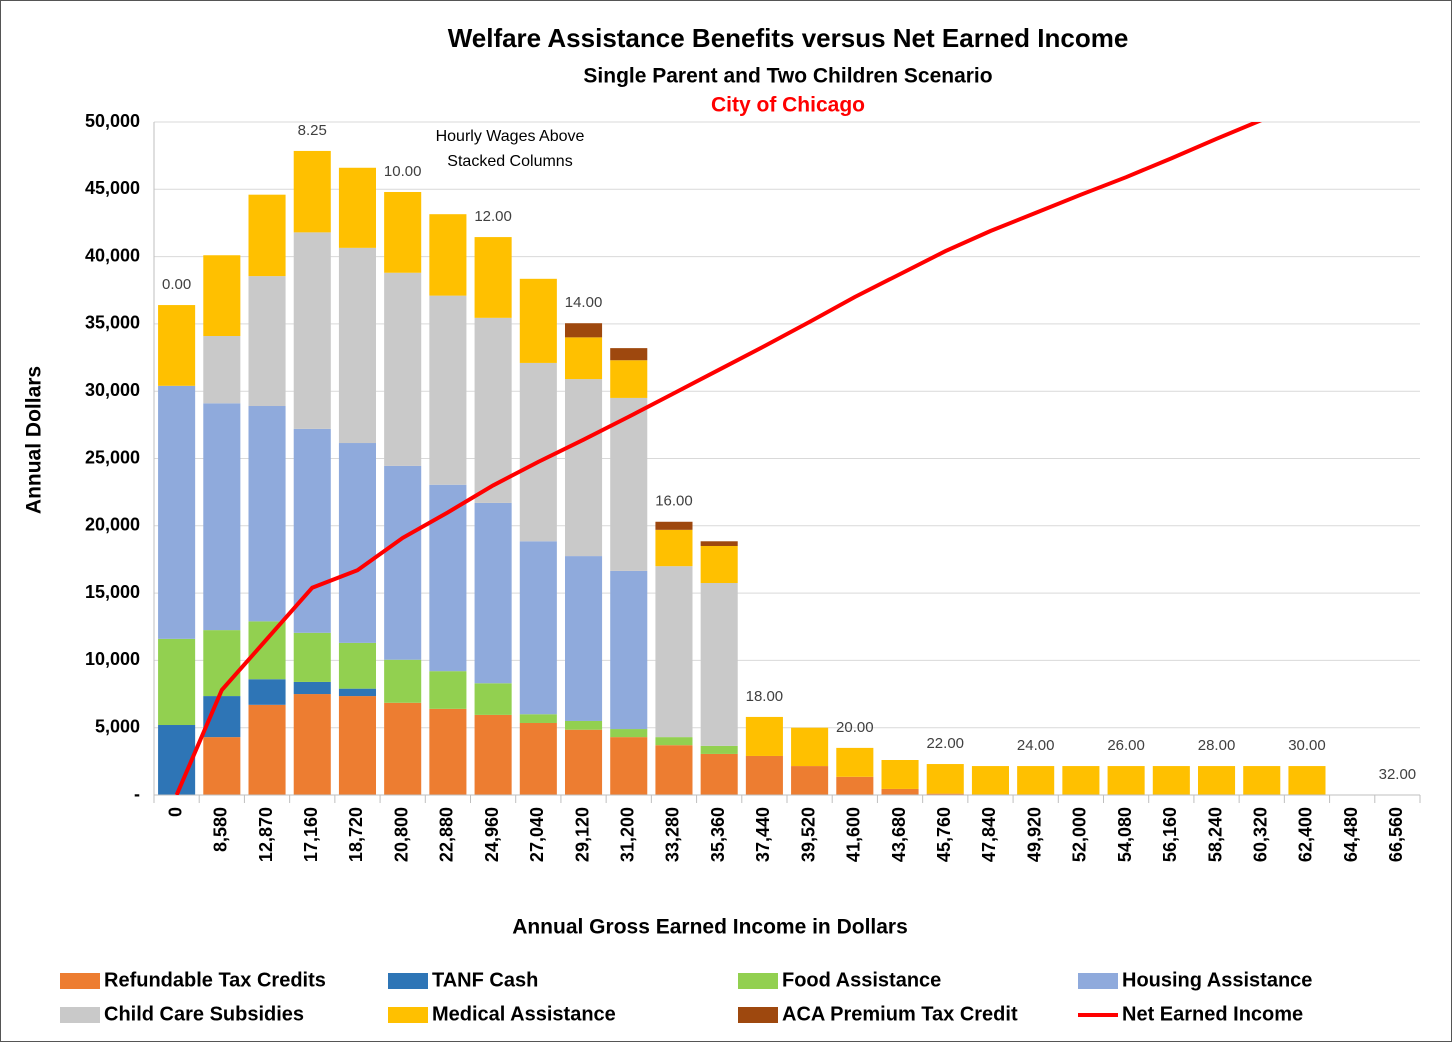 The height and width of the screenshot is (1042, 1452). Describe the element at coordinates (763, 834) in the screenshot. I see `x-tick-label: 37,440` at that location.